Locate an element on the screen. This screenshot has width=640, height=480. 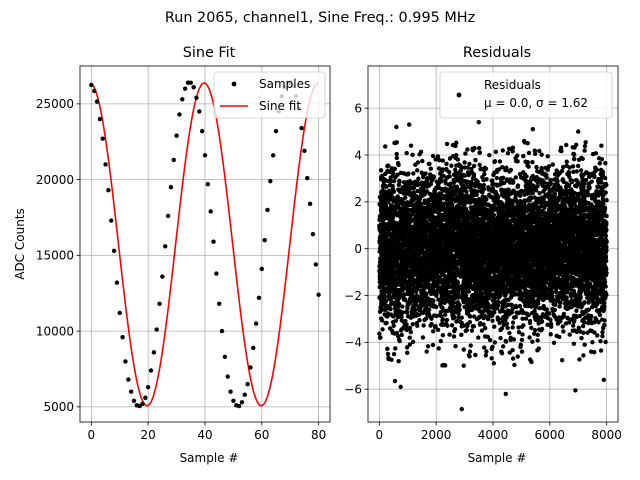
sine-fit-xtick-label: 80 is located at coordinates (318, 435).